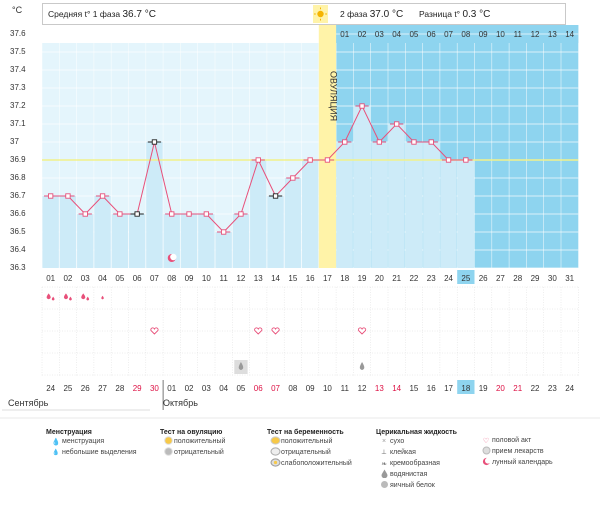  I want to click on day-row-background, so click(310, 277).